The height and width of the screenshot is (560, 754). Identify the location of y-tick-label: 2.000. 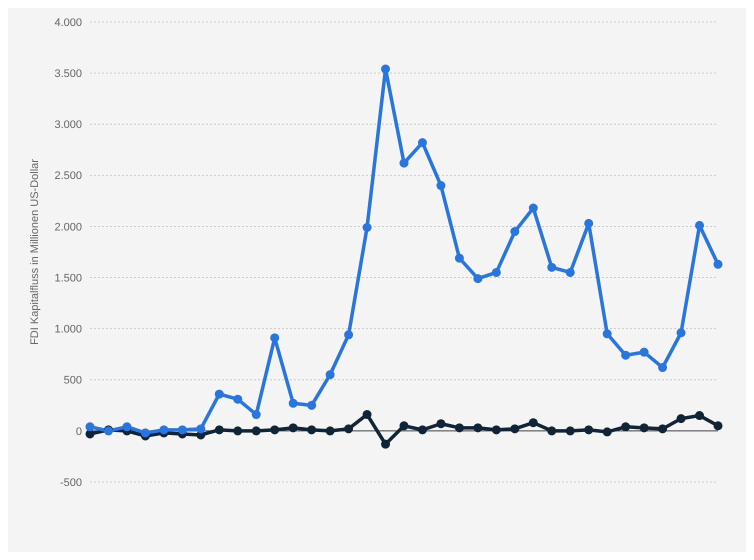
(68, 227).